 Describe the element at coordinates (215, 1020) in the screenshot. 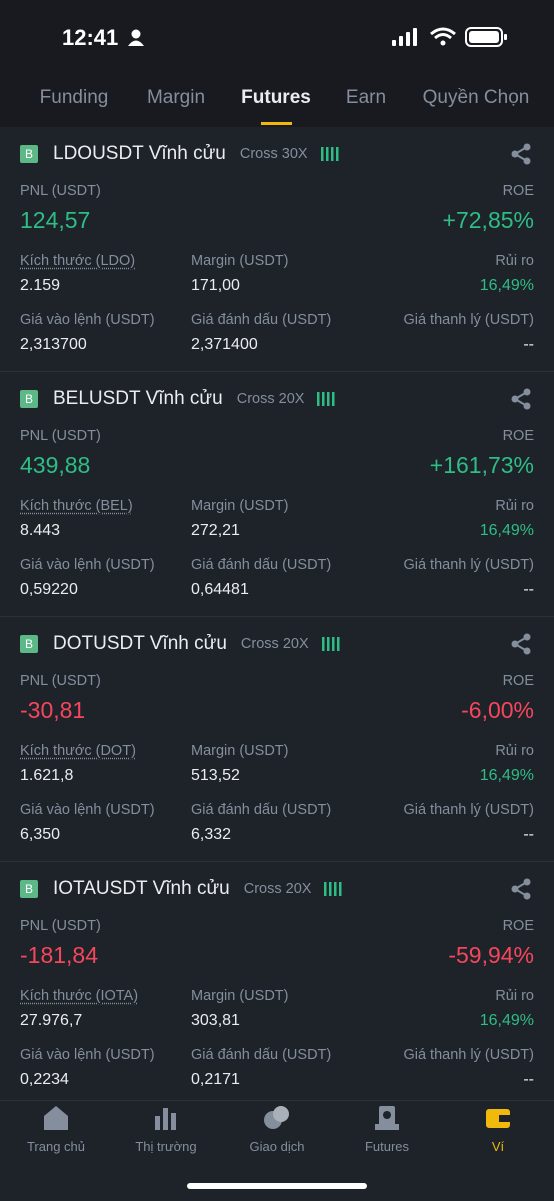

I see `margin-value: 303,81` at that location.